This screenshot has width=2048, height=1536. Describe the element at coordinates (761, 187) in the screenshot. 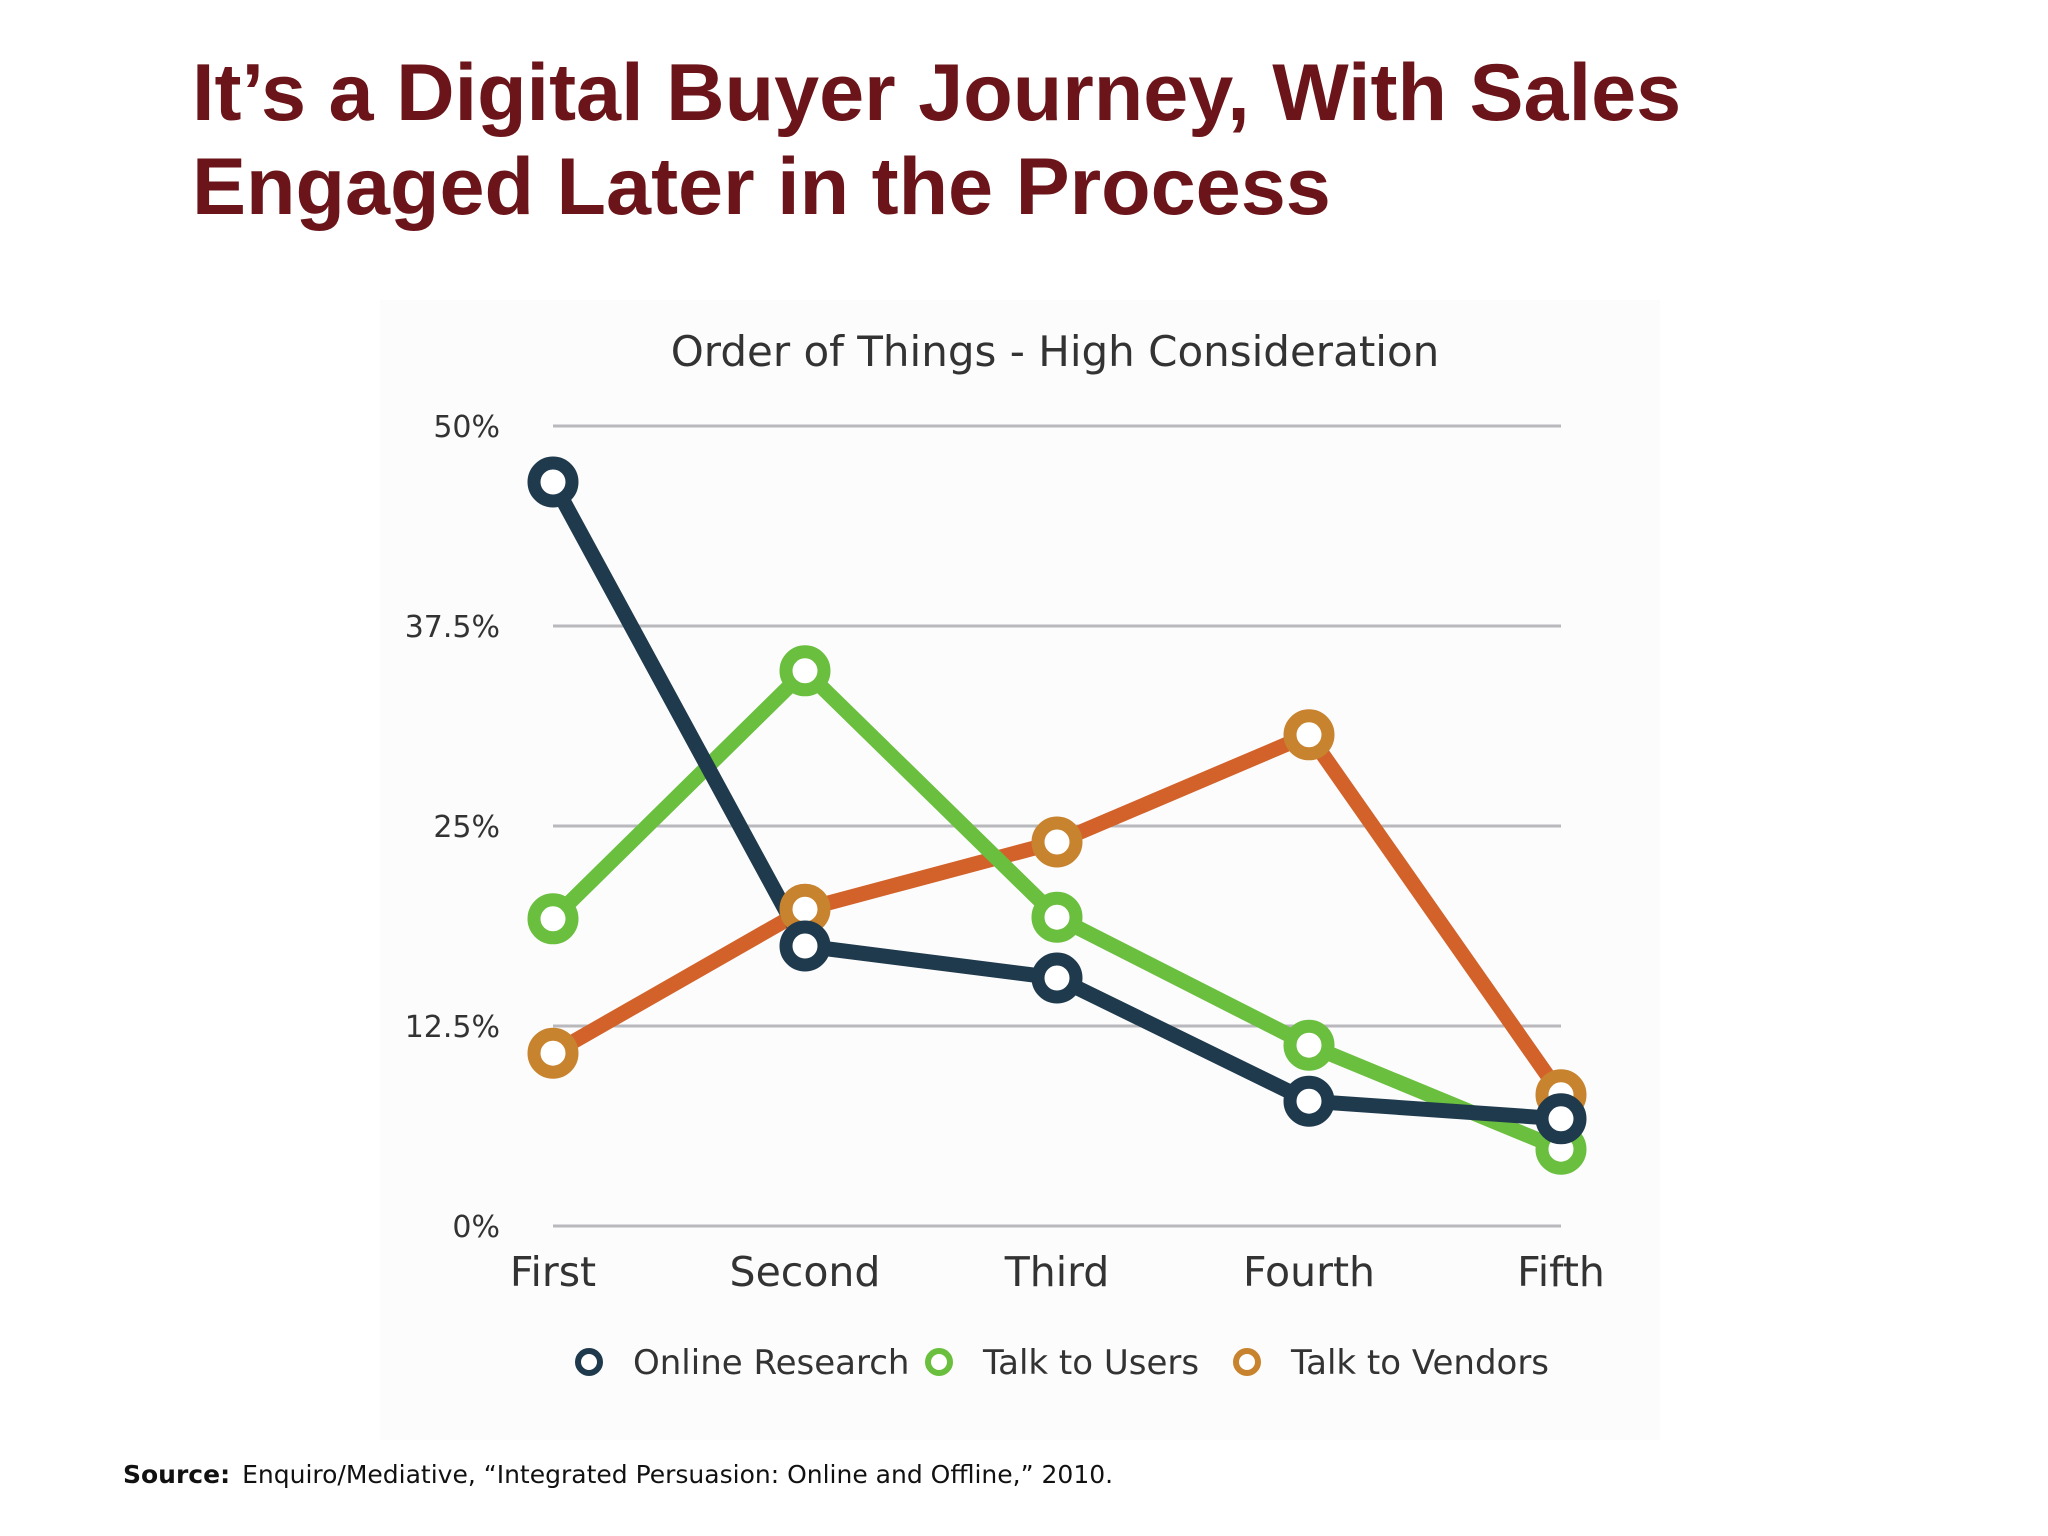

I see `slide-title-line-2: Engaged Later in the Process` at that location.